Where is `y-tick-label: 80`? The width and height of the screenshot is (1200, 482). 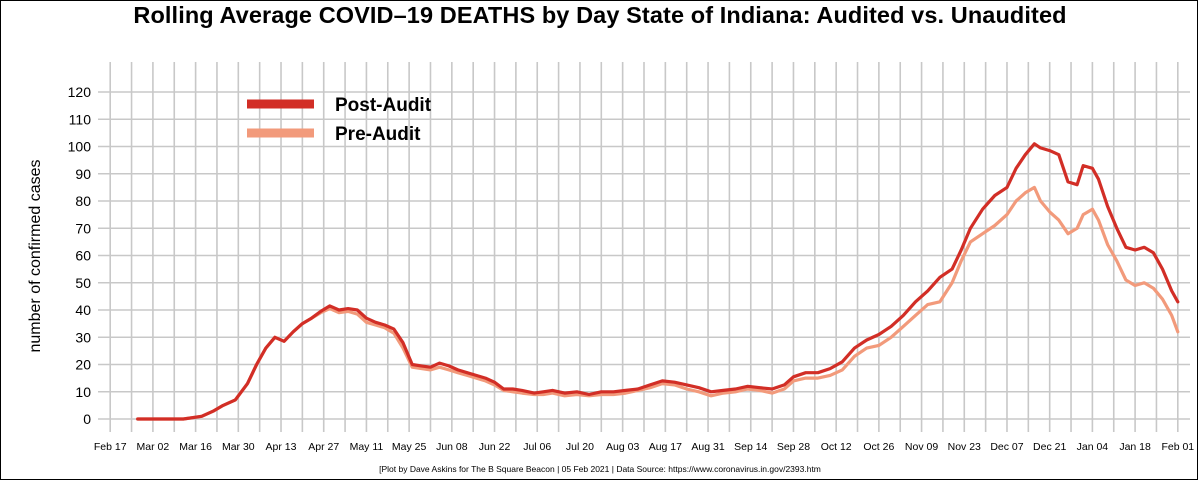
y-tick-label: 80 is located at coordinates (83, 201).